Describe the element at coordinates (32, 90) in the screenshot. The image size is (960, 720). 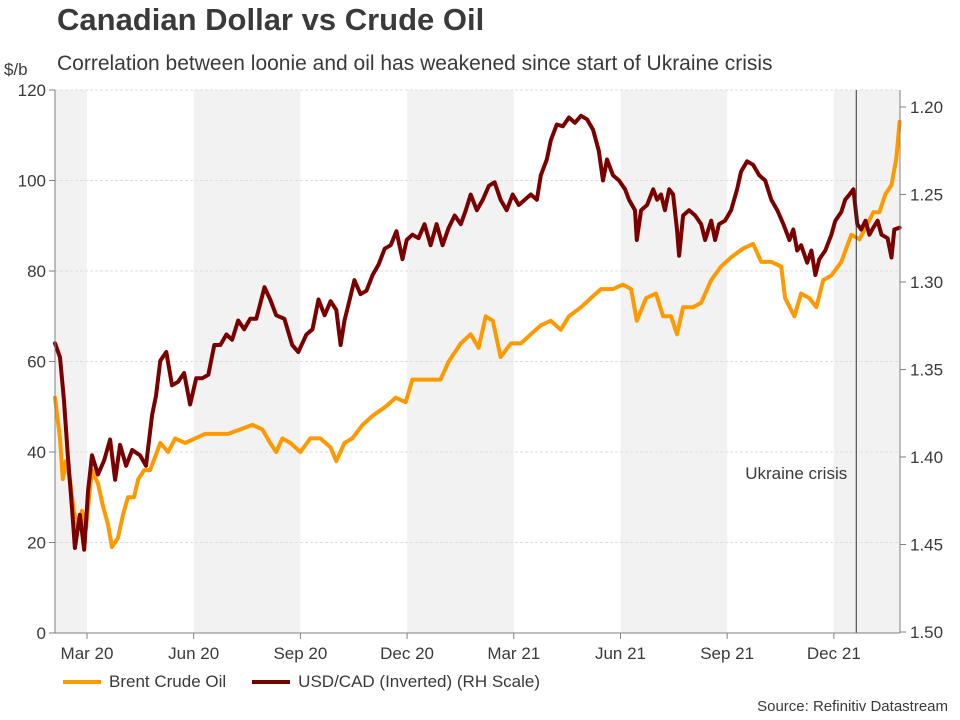
I see `left-tick-label: 120` at that location.